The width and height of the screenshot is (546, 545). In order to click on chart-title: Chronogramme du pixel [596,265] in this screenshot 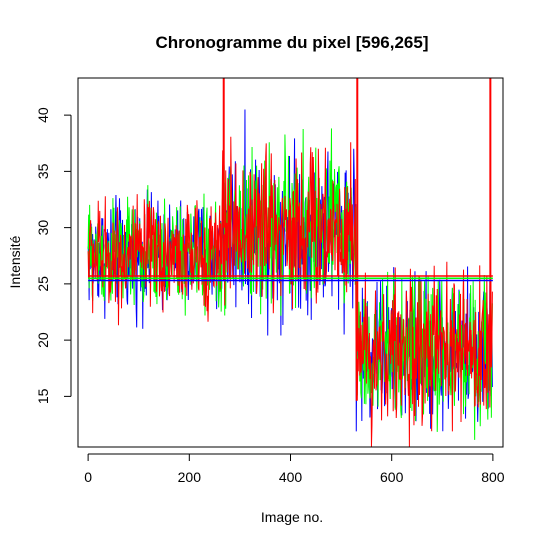, I will do `click(291, 42)`.